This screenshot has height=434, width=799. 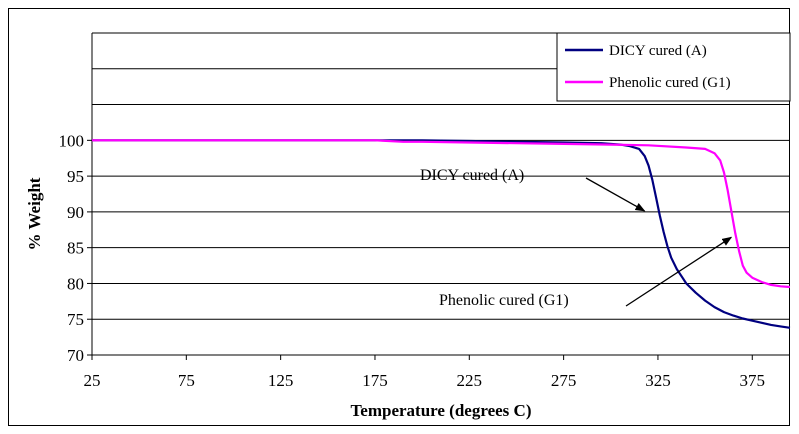 I want to click on legend-box, so click(x=673, y=67).